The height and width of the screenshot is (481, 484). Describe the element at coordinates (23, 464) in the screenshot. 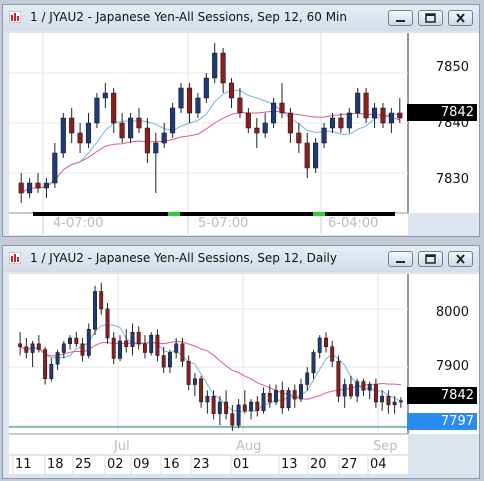

I see `day-label: 11` at that location.